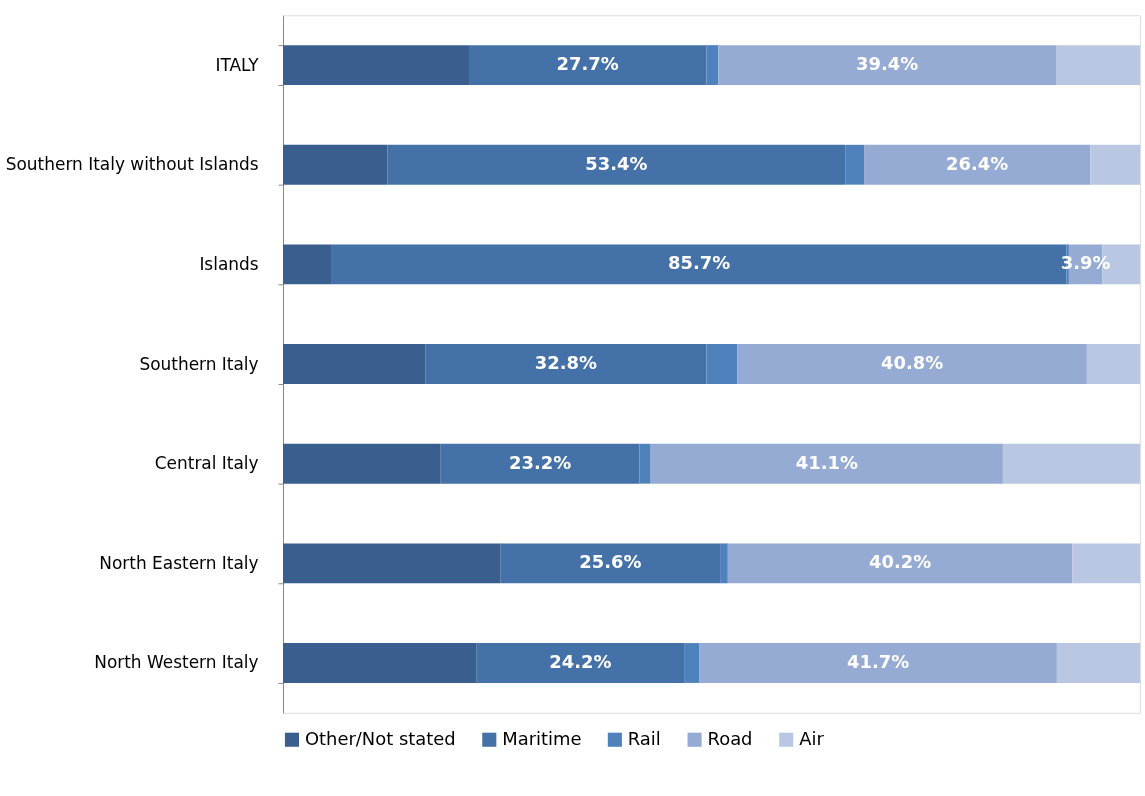 The image size is (1145, 796). I want to click on data-label: 23.2%, so click(540, 462).